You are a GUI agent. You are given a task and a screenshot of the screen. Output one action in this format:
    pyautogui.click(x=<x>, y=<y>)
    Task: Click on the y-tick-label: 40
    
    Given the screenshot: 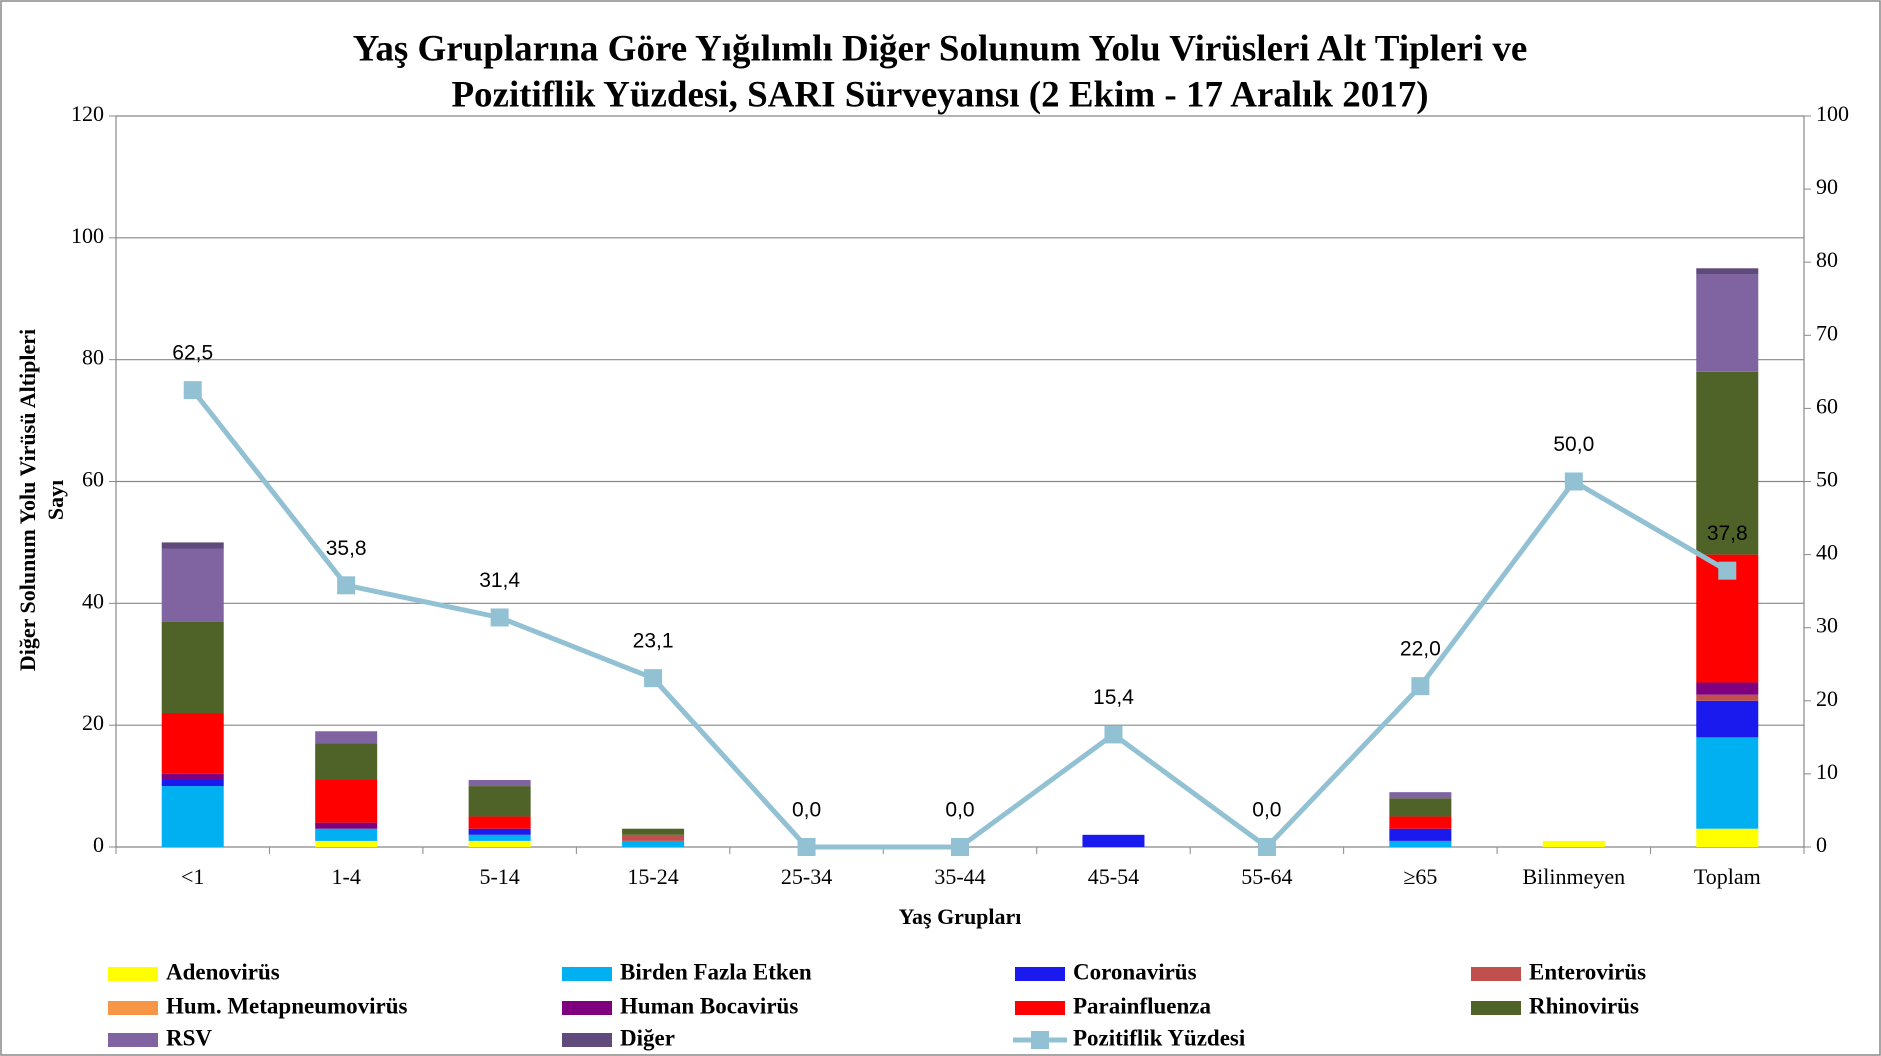 What is the action you would take?
    pyautogui.click(x=93, y=600)
    